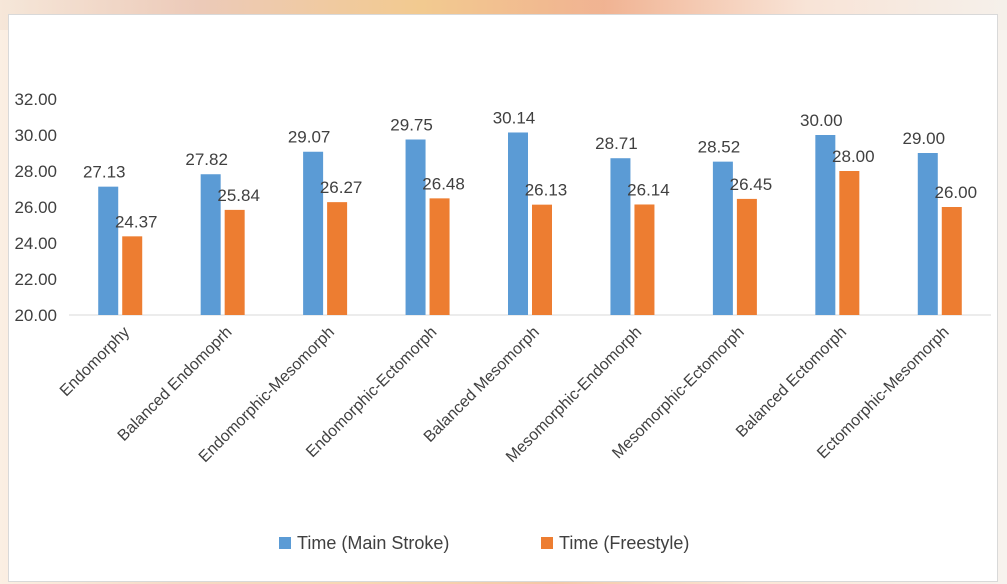 The width and height of the screenshot is (1007, 584). I want to click on data-label-freestyle: 26.48, so click(443, 183).